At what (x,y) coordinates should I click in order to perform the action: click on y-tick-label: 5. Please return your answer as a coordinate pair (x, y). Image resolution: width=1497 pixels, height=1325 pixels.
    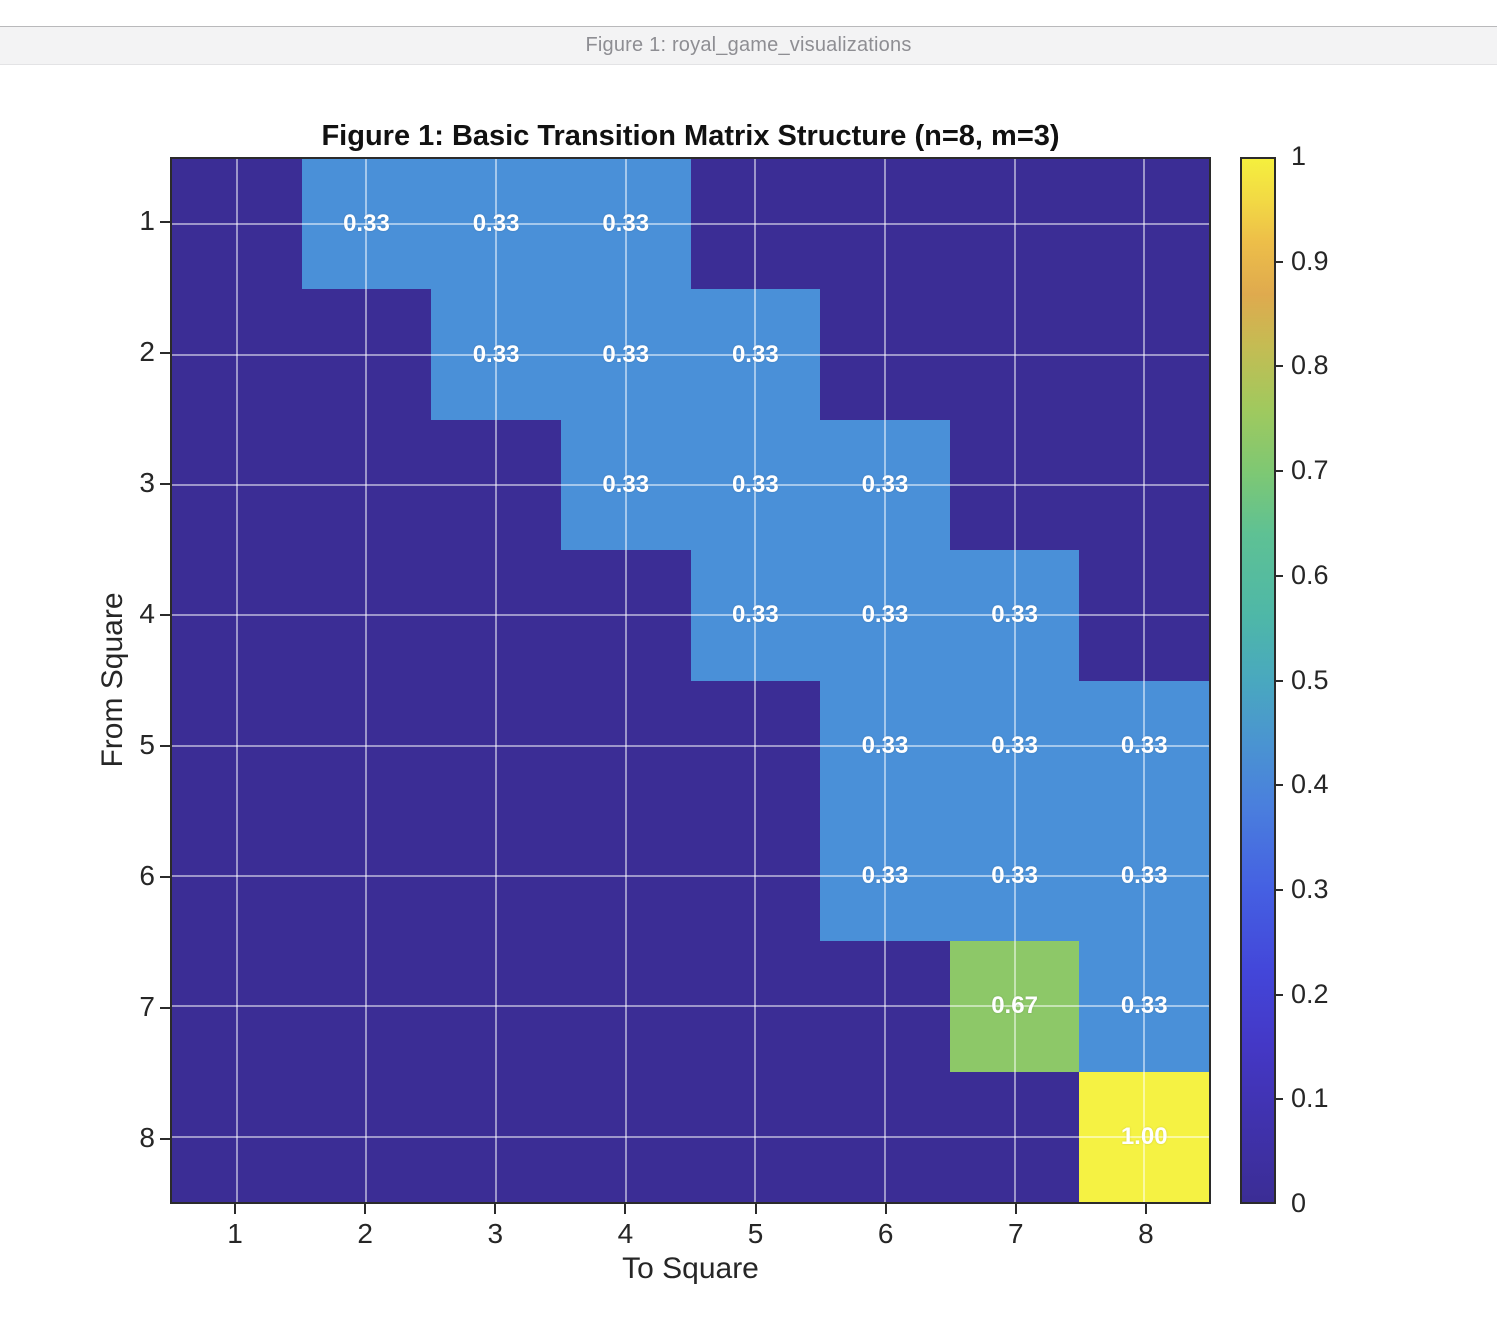
    Looking at the image, I should click on (147, 744).